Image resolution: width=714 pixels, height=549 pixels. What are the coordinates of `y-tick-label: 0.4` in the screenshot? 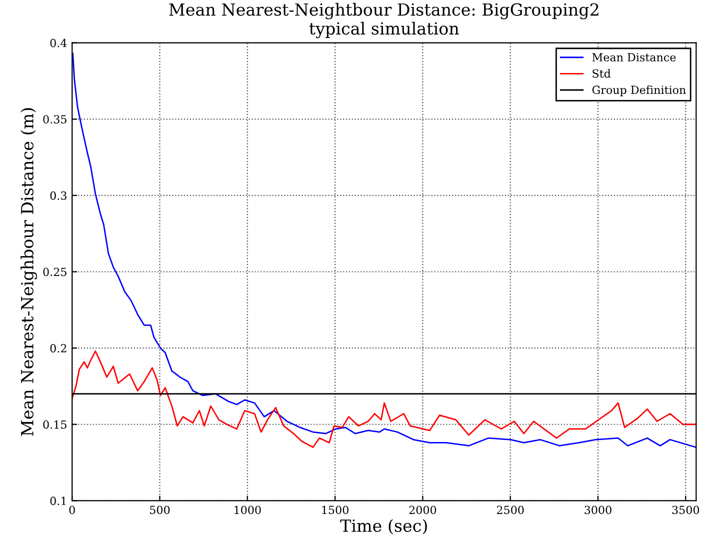 It's located at (58, 43).